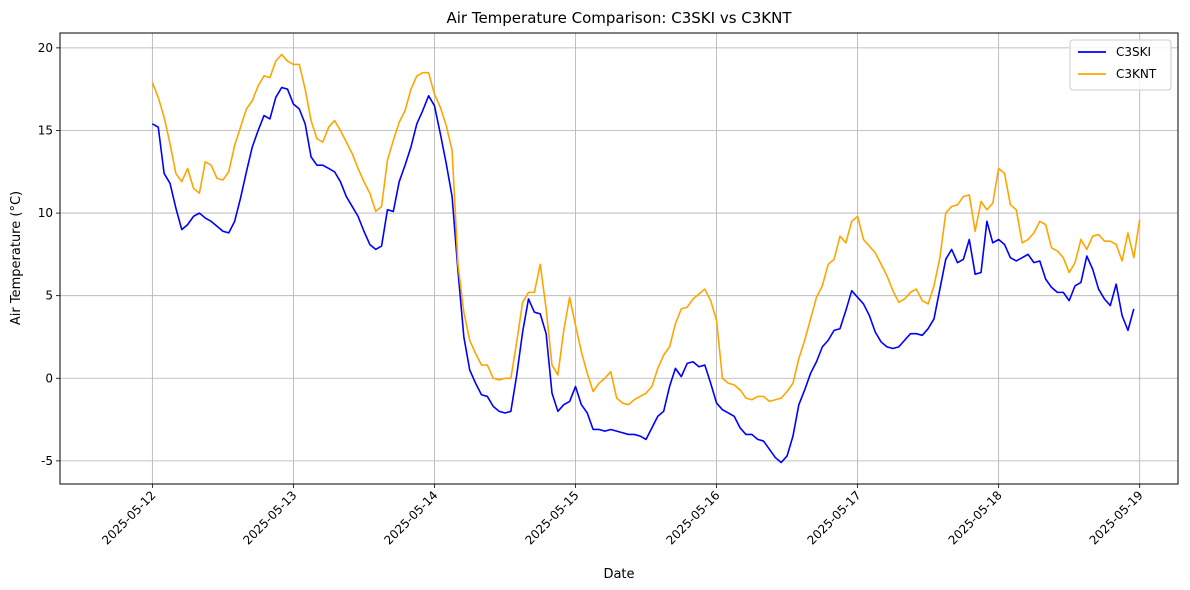 This screenshot has height=590, width=1190. I want to click on y-tick-label: 5, so click(49, 296).